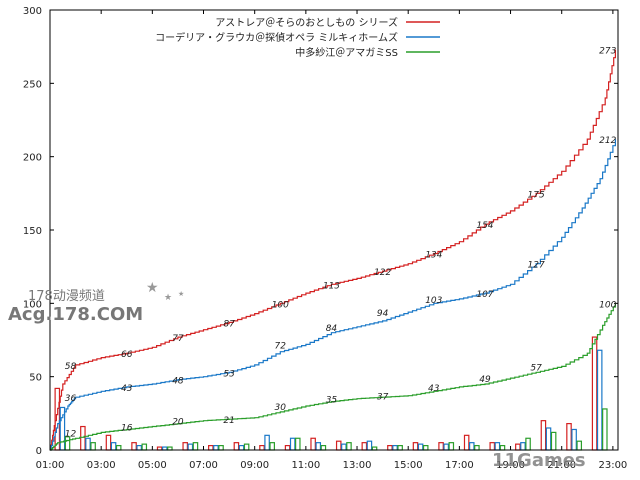 This screenshot has height=480, width=640. What do you see at coordinates (228, 421) in the screenshot?
I see `data-label: 21` at bounding box center [228, 421].